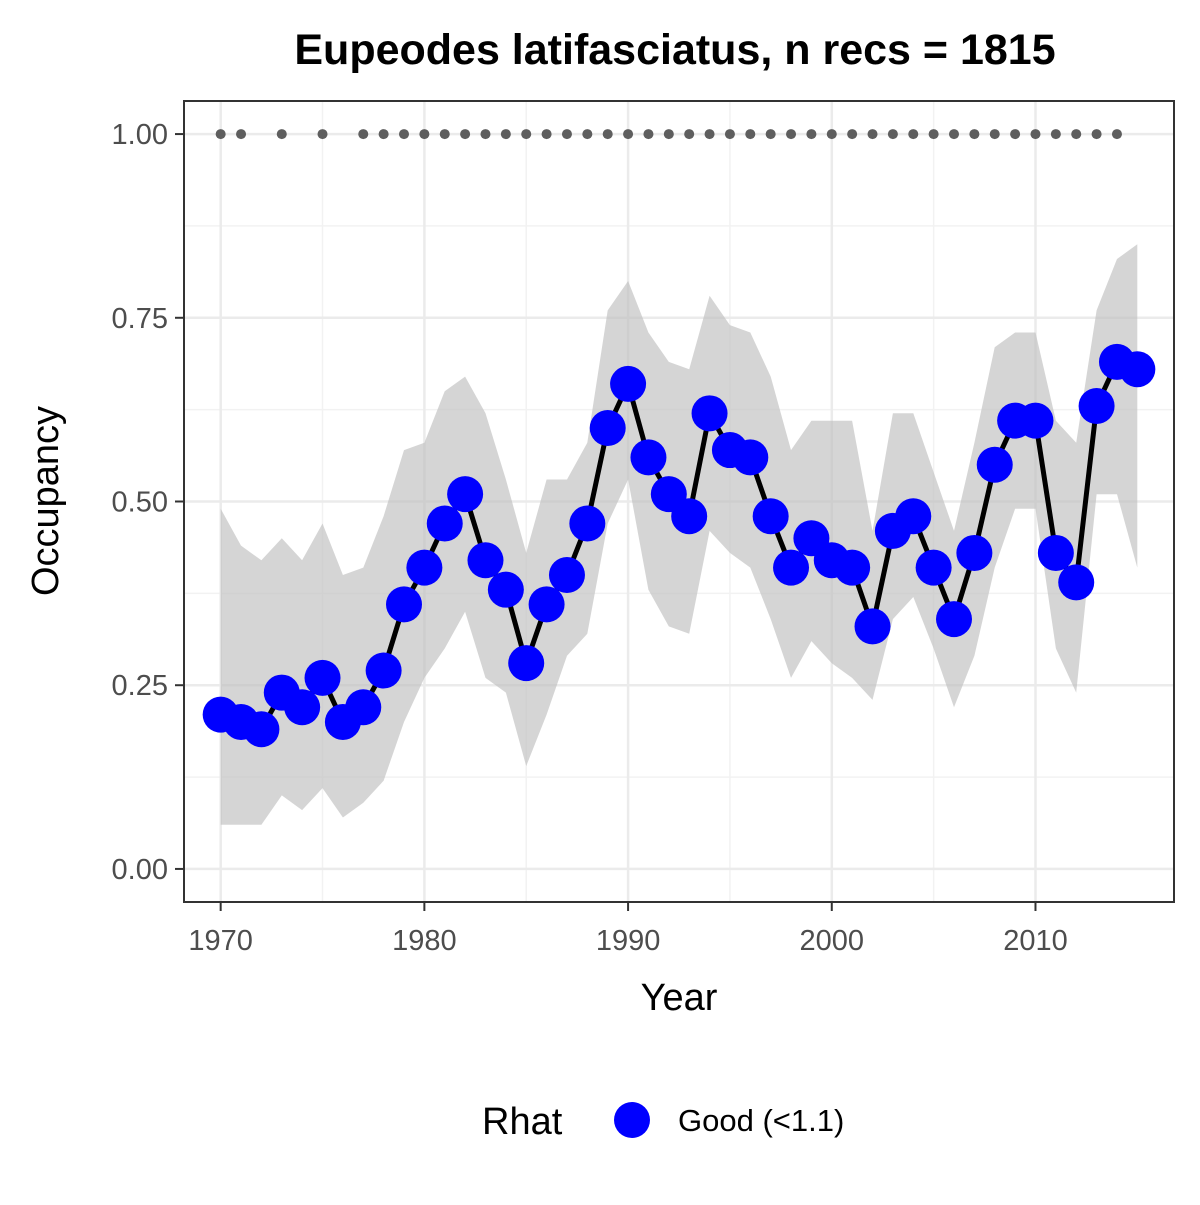 This screenshot has width=1200, height=1205. Describe the element at coordinates (140, 319) in the screenshot. I see `y-tick-label: 0.75` at that location.